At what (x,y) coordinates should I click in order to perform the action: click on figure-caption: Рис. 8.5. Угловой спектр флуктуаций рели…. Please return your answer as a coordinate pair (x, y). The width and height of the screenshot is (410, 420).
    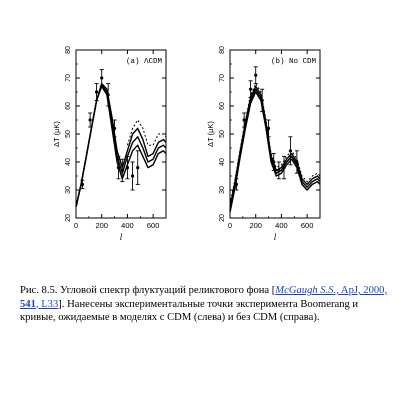
    Looking at the image, I should click on (205, 304).